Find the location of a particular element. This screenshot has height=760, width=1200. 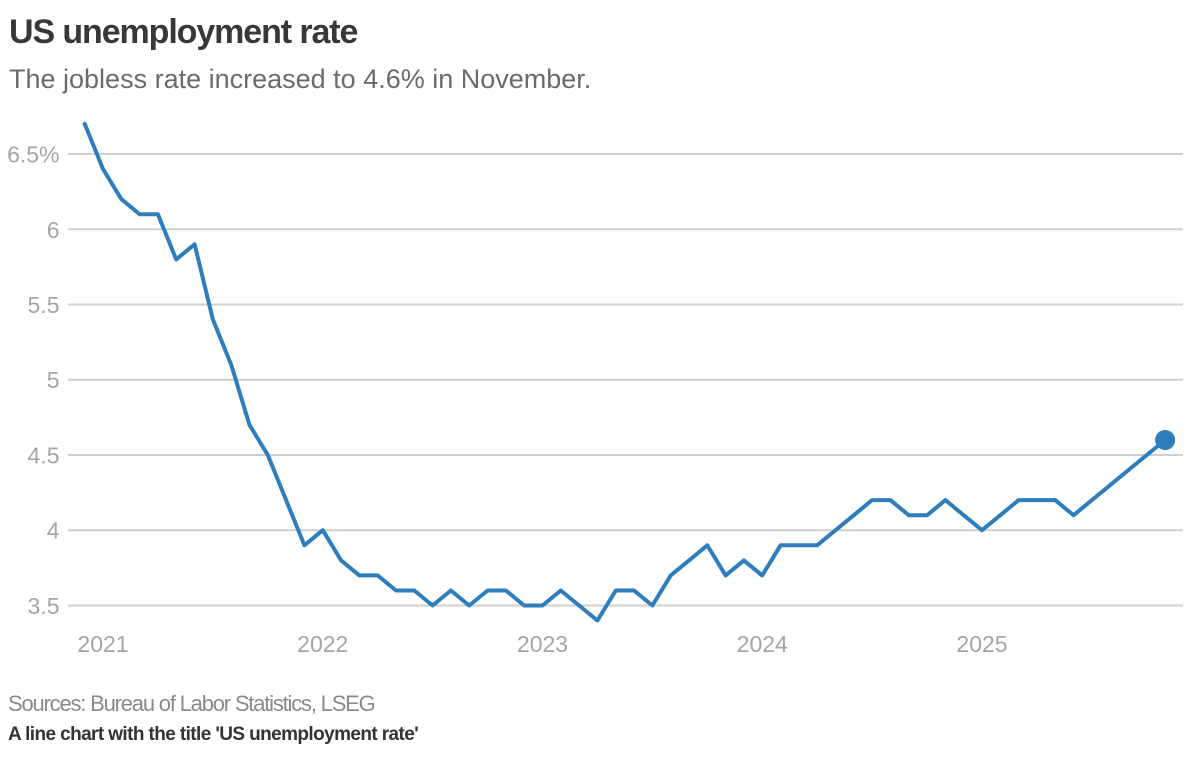

svg-text: 3.5 is located at coordinates (44, 606).